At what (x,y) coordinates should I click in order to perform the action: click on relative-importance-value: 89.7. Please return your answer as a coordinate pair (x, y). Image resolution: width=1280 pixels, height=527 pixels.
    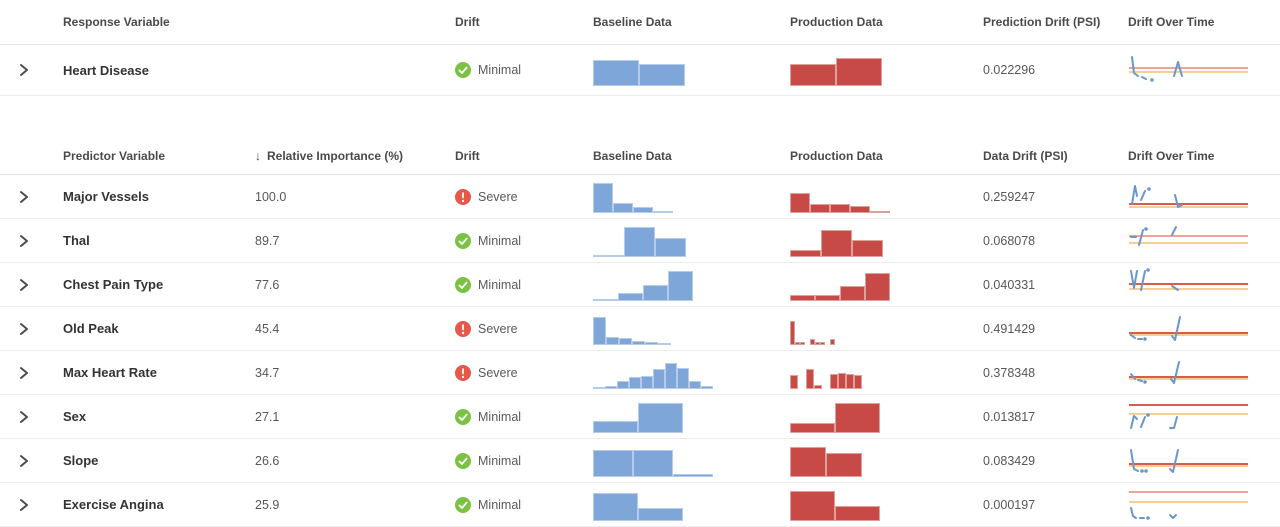
    Looking at the image, I should click on (267, 240).